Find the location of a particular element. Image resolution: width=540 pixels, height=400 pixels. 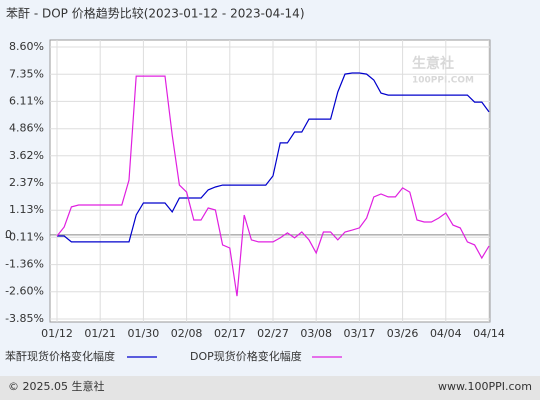

y-tick-label: 1.13% is located at coordinates (26, 209).